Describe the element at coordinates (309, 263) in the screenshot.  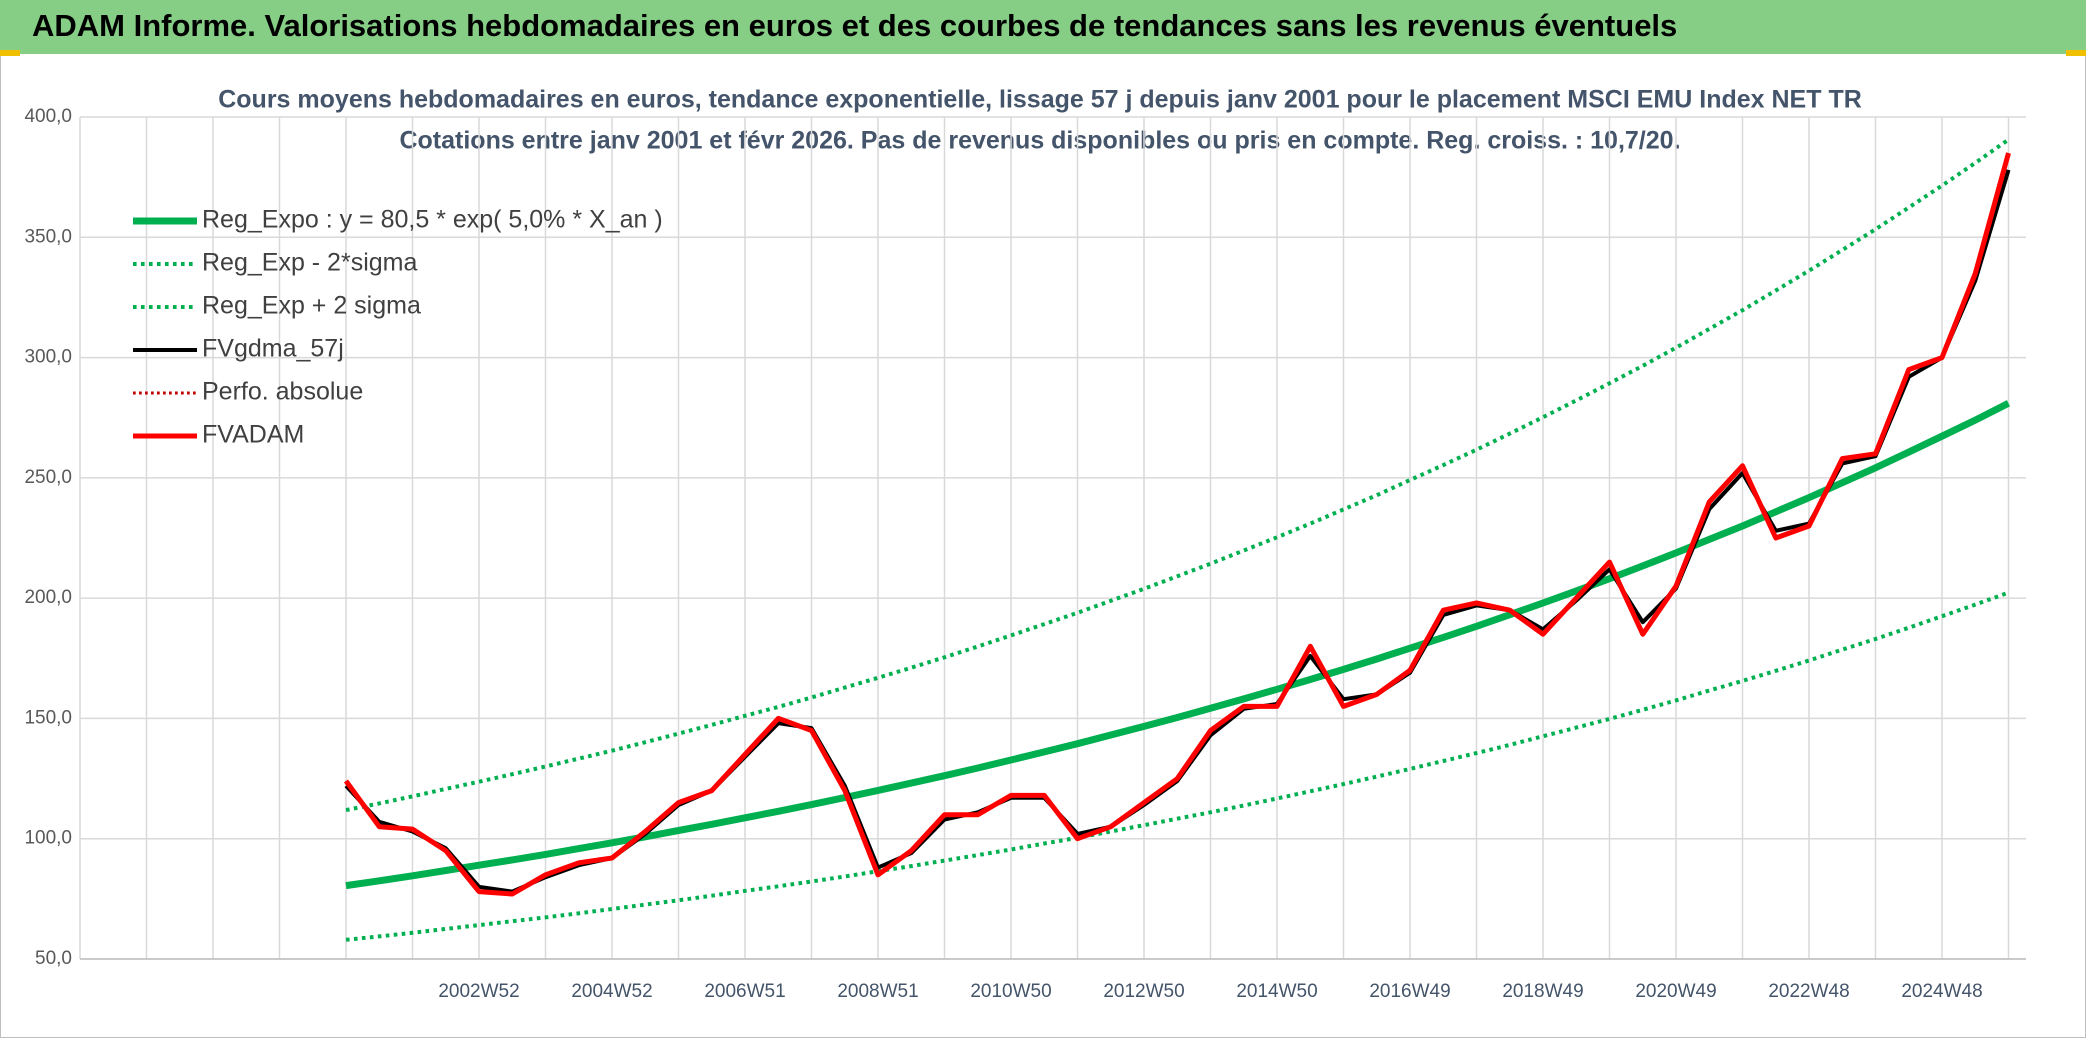
I see `legend-label: Reg_Exp - 2*sigma` at that location.